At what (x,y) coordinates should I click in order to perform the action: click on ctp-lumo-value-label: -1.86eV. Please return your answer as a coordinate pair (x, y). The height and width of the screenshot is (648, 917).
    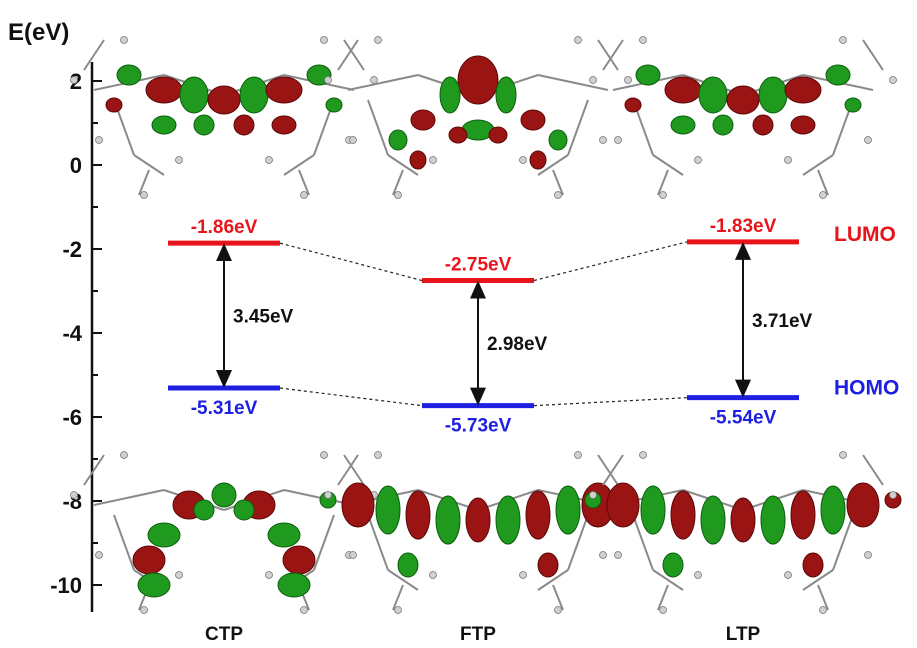
    Looking at the image, I should click on (224, 227).